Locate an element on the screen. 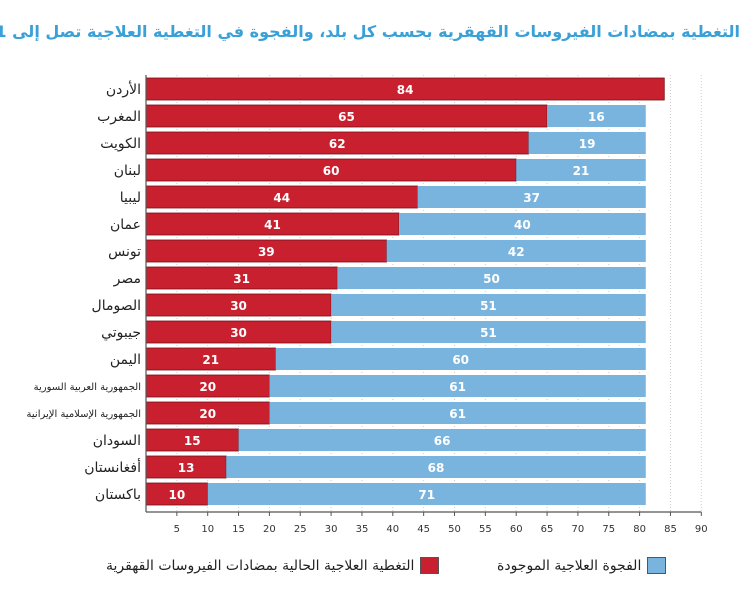 Image resolution: width=750 pixels, height=600 pixels. category-label: المغرب is located at coordinates (119, 117).